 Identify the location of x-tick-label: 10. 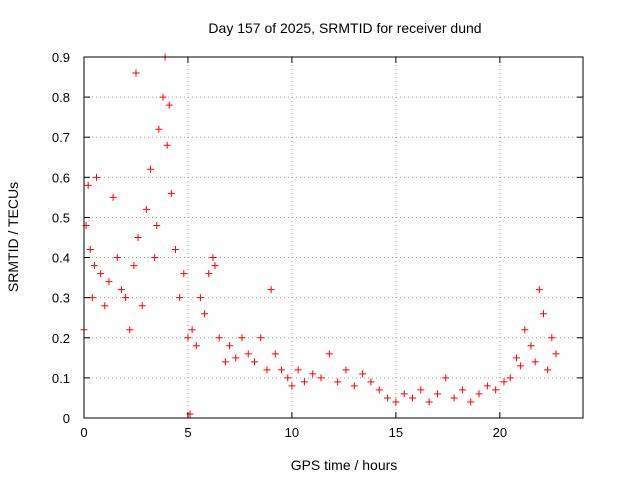
(292, 432).